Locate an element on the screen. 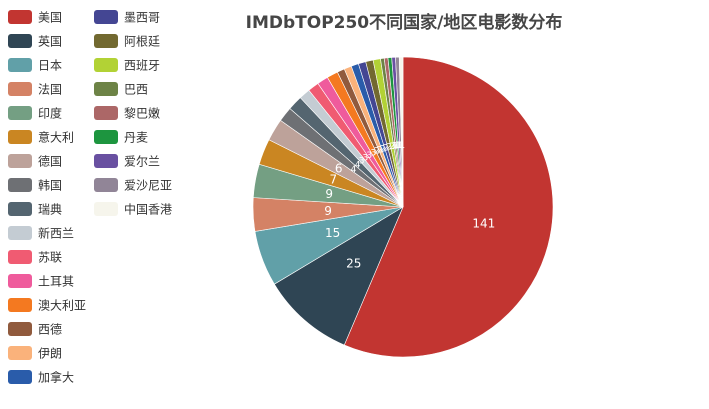 The height and width of the screenshot is (409, 709). pie-value-label: 6 is located at coordinates (339, 168).